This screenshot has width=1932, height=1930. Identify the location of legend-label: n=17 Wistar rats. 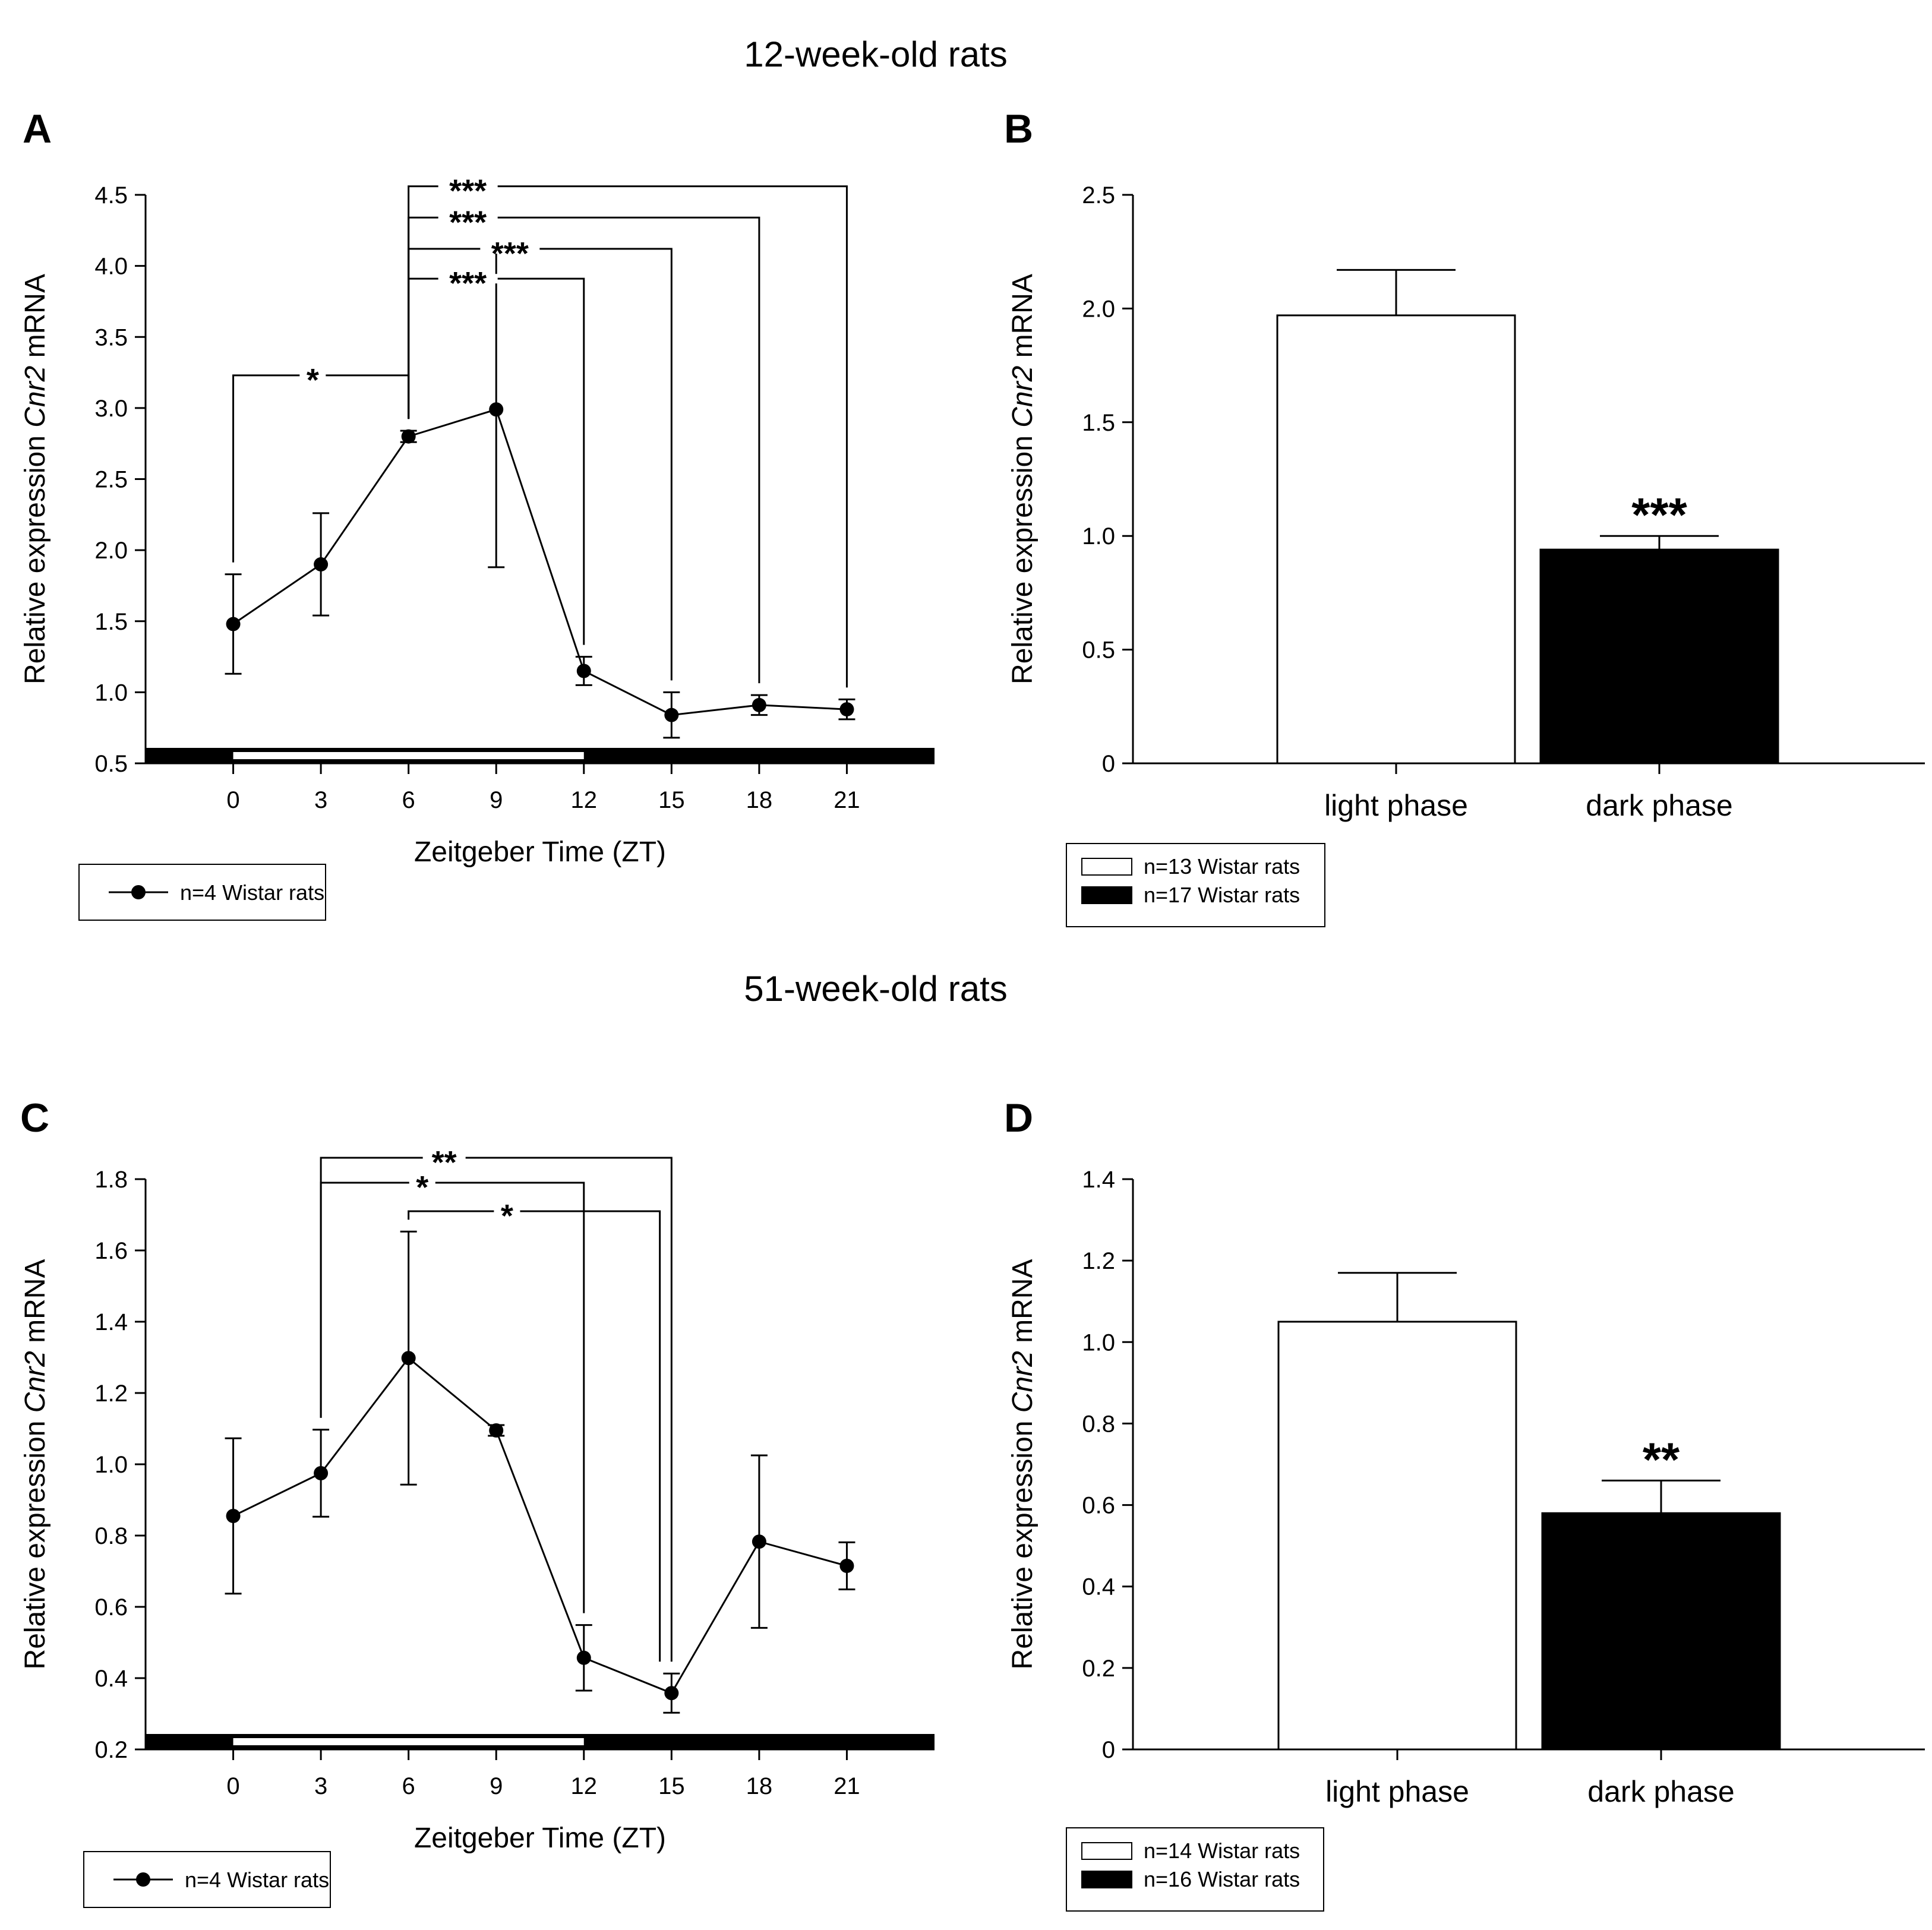
(1222, 895).